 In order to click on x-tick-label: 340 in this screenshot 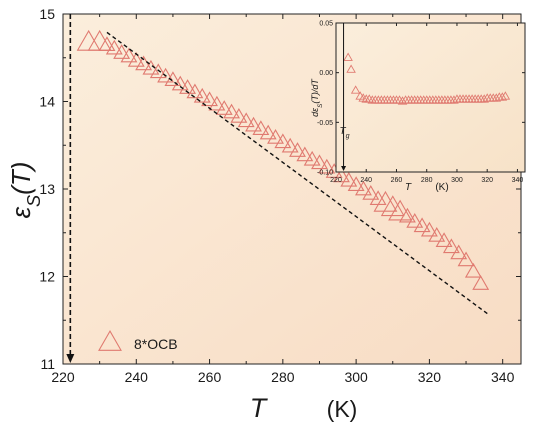, I will do `click(503, 377)`.